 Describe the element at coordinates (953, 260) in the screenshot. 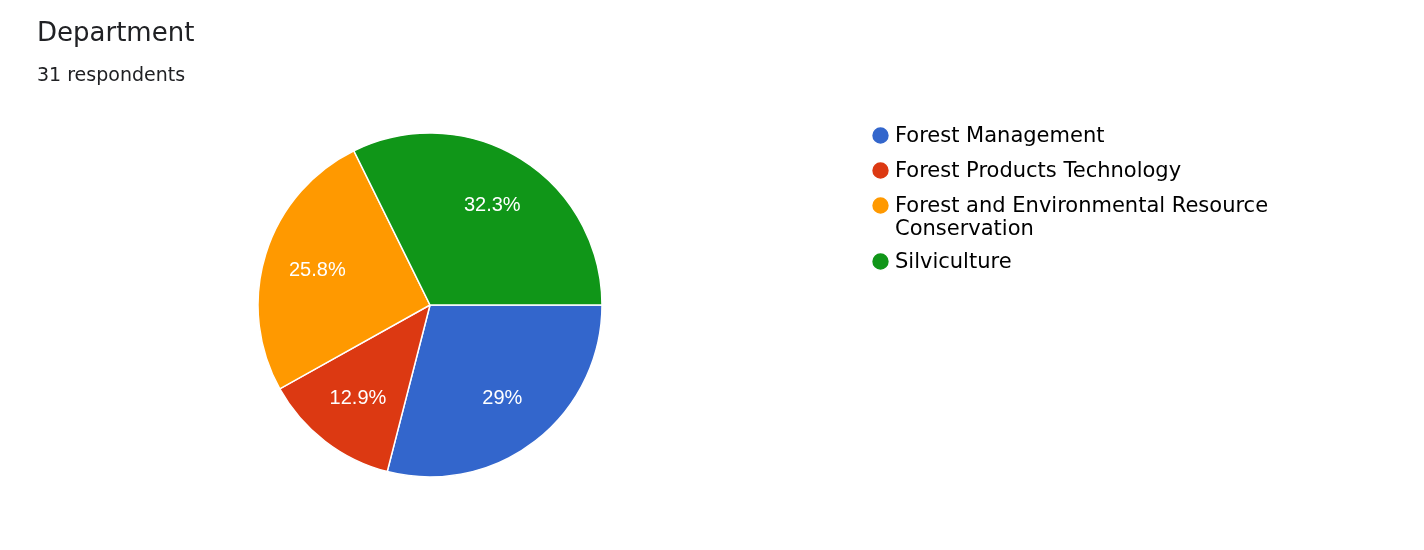

I see `legend-label: Silviculture` at that location.